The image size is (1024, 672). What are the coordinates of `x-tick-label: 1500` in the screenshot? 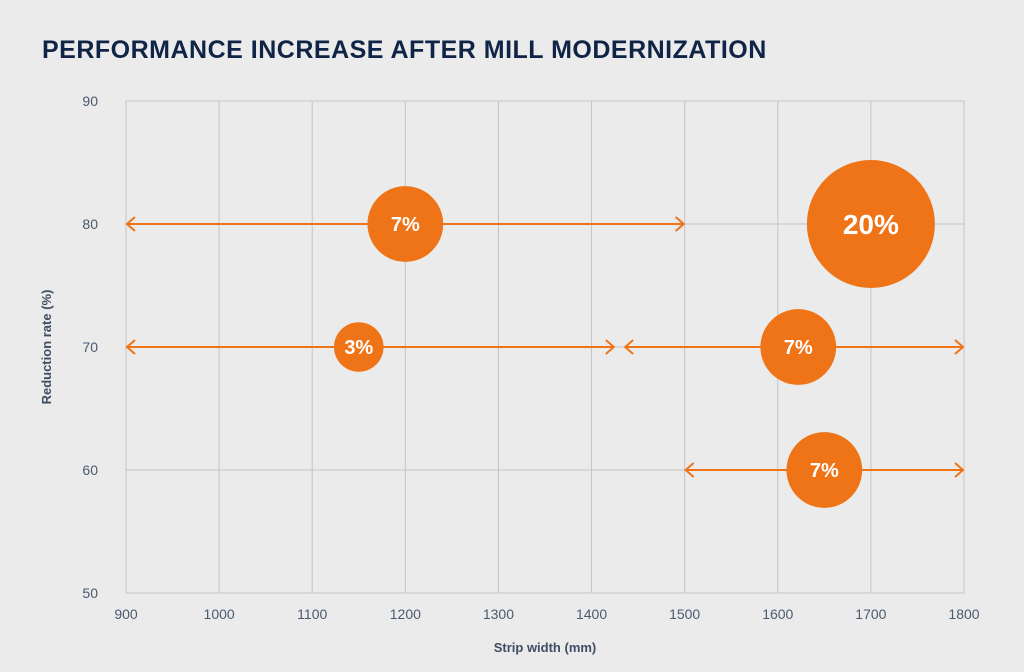 It's located at (684, 614).